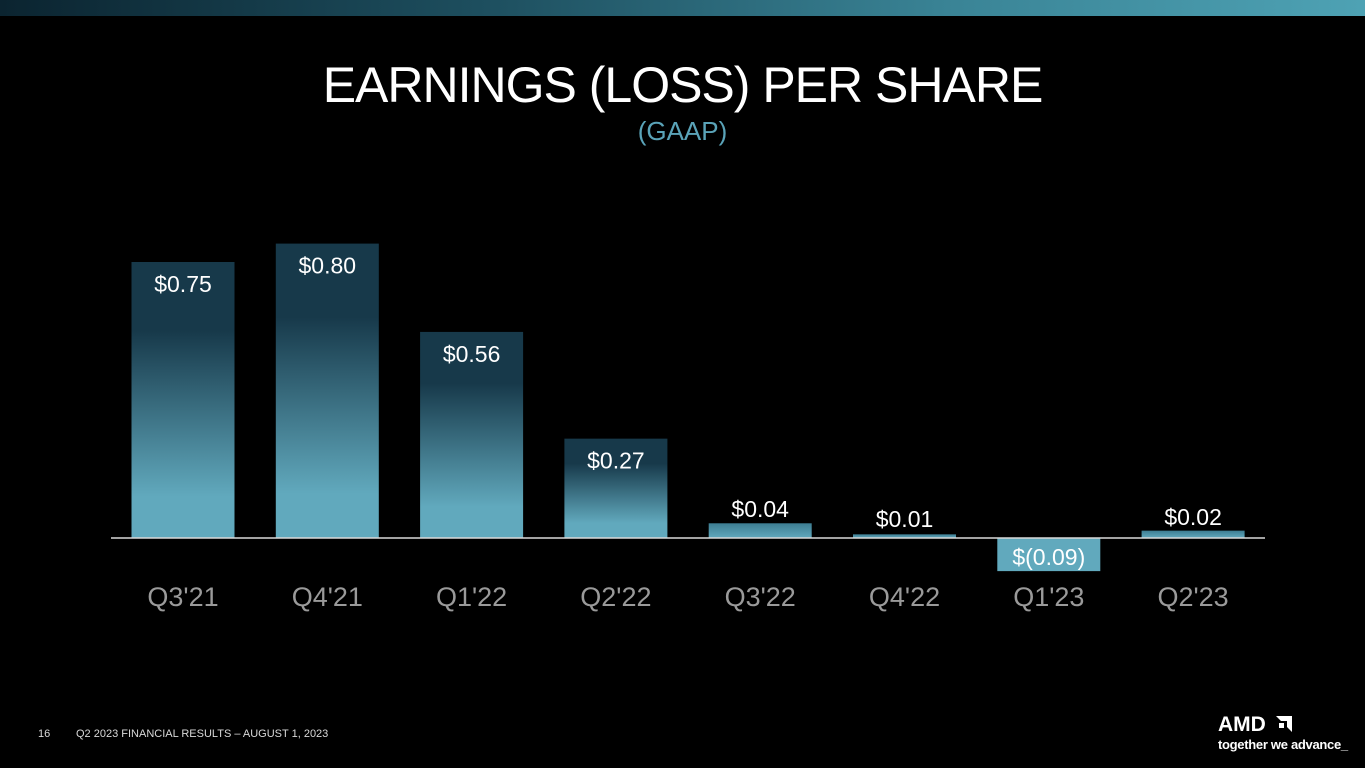 The width and height of the screenshot is (1365, 768). Describe the element at coordinates (471, 597) in the screenshot. I see `x-tick-label: Q1'22` at that location.